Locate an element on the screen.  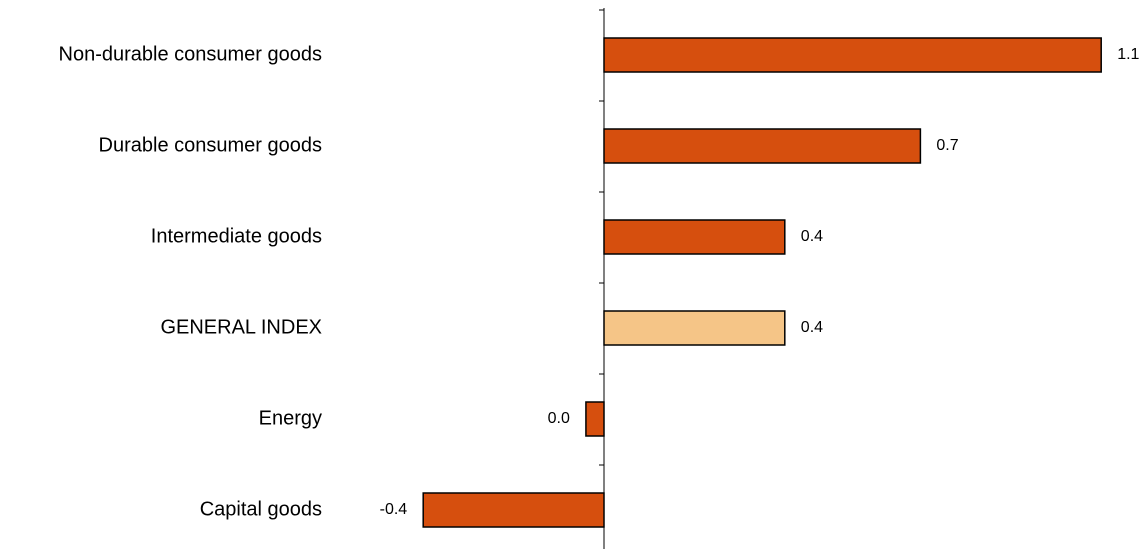
category-label: GENERAL INDEX is located at coordinates (241, 327).